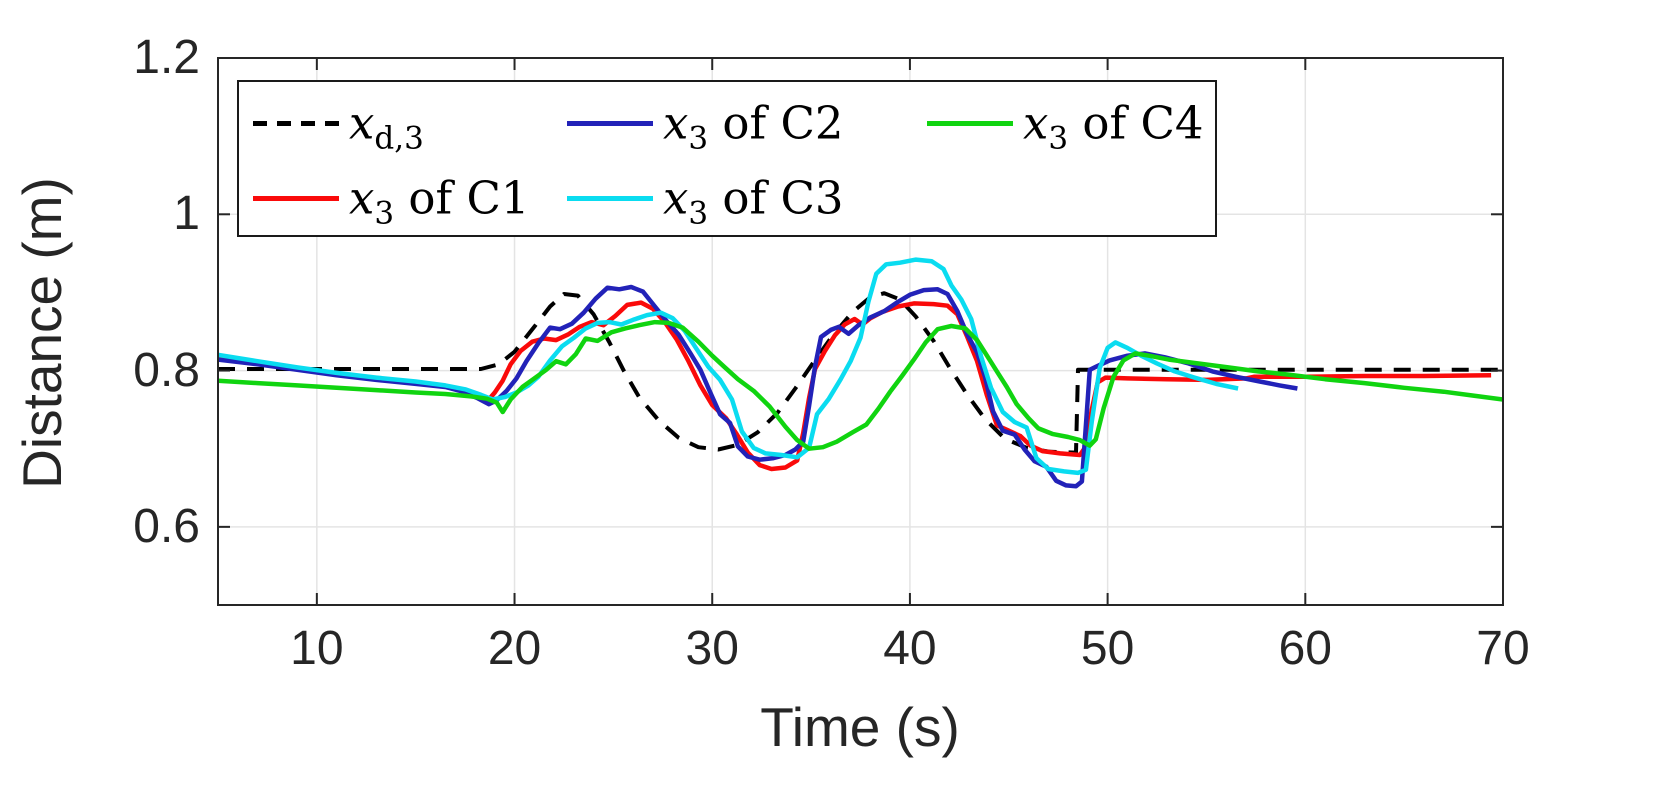 The width and height of the screenshot is (1661, 789). I want to click on y-tick-label-0.8: 0.8, so click(166, 370).